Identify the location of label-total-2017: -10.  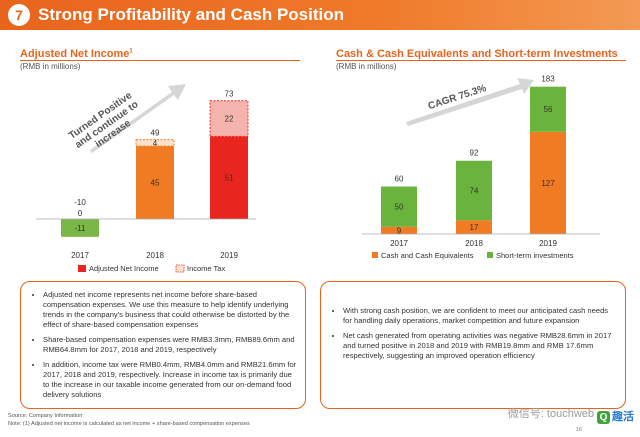
(80, 202).